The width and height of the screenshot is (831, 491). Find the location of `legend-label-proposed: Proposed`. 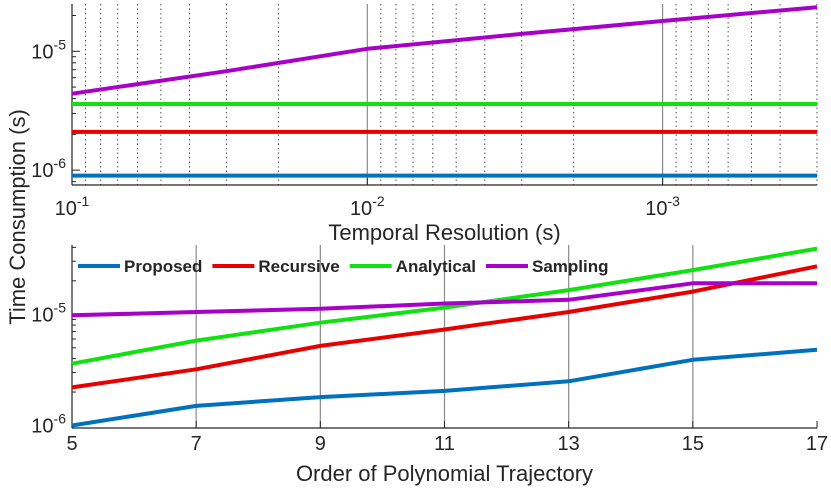

legend-label-proposed: Proposed is located at coordinates (163, 266).